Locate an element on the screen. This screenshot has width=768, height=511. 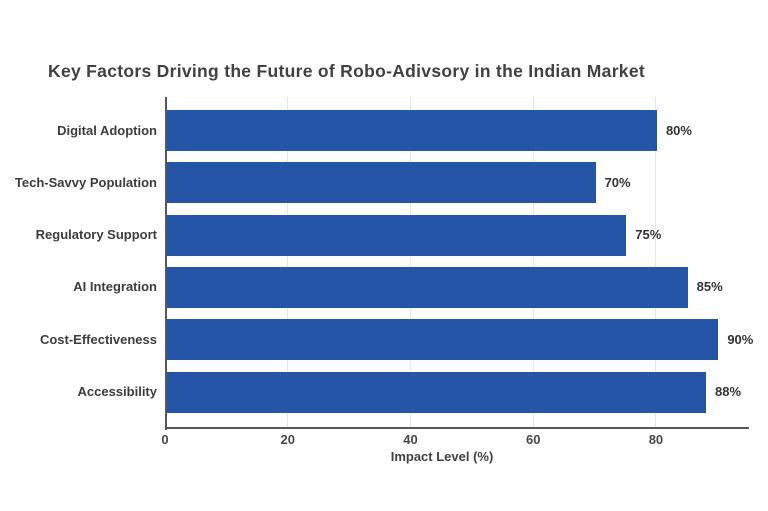
bar-tech-savvy-population is located at coordinates (381, 183).